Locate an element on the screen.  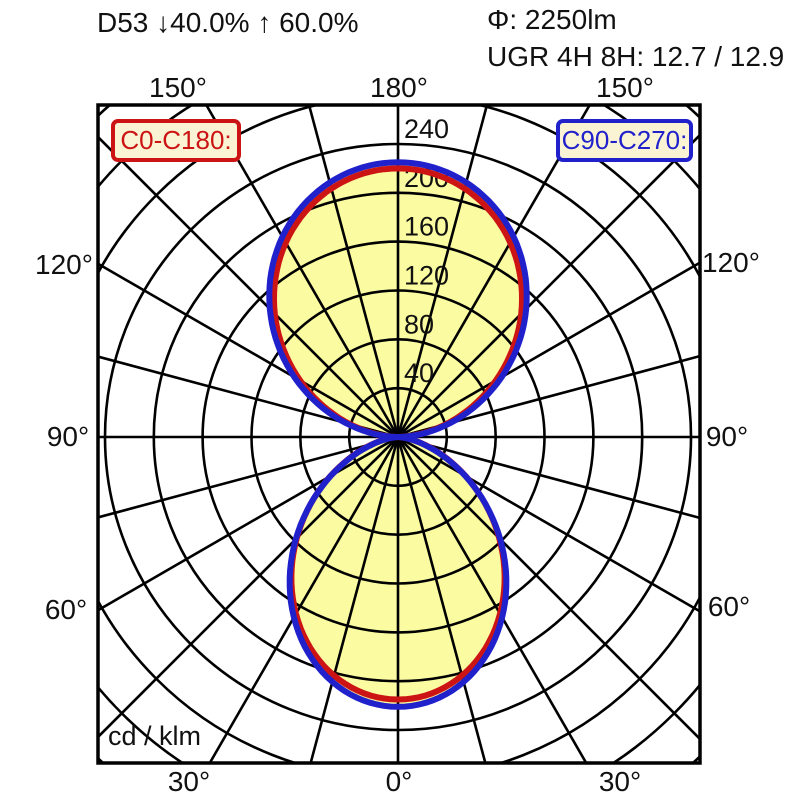
angle-label-bottom-left: 30° is located at coordinates (189, 781).